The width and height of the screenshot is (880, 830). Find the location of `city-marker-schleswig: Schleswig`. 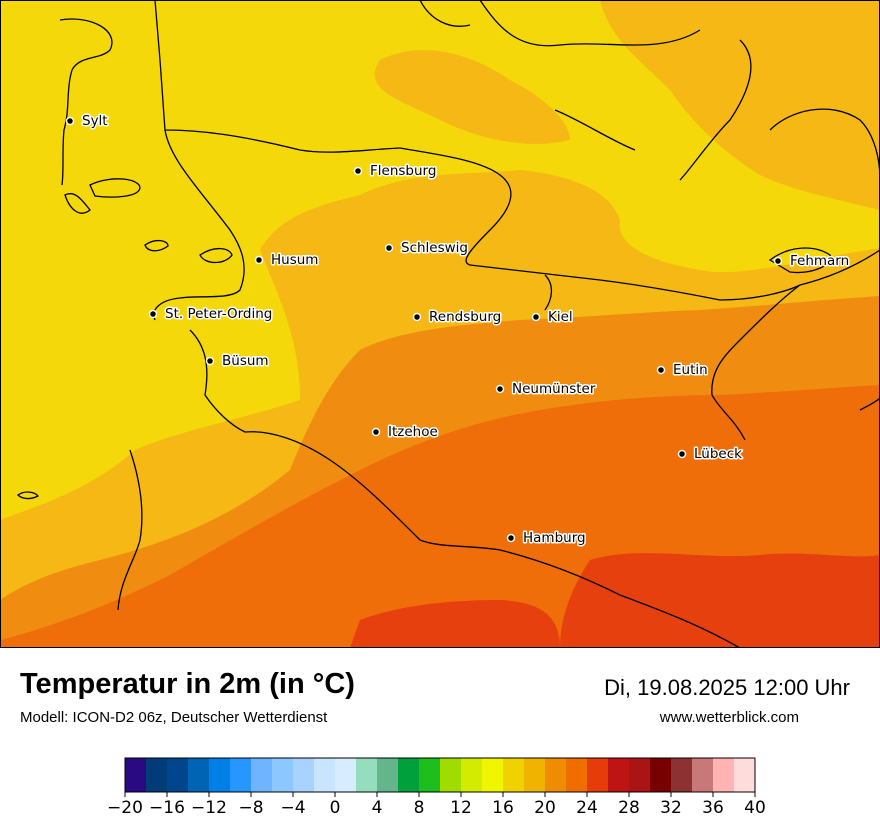

city-marker-schleswig: Schleswig is located at coordinates (427, 248).